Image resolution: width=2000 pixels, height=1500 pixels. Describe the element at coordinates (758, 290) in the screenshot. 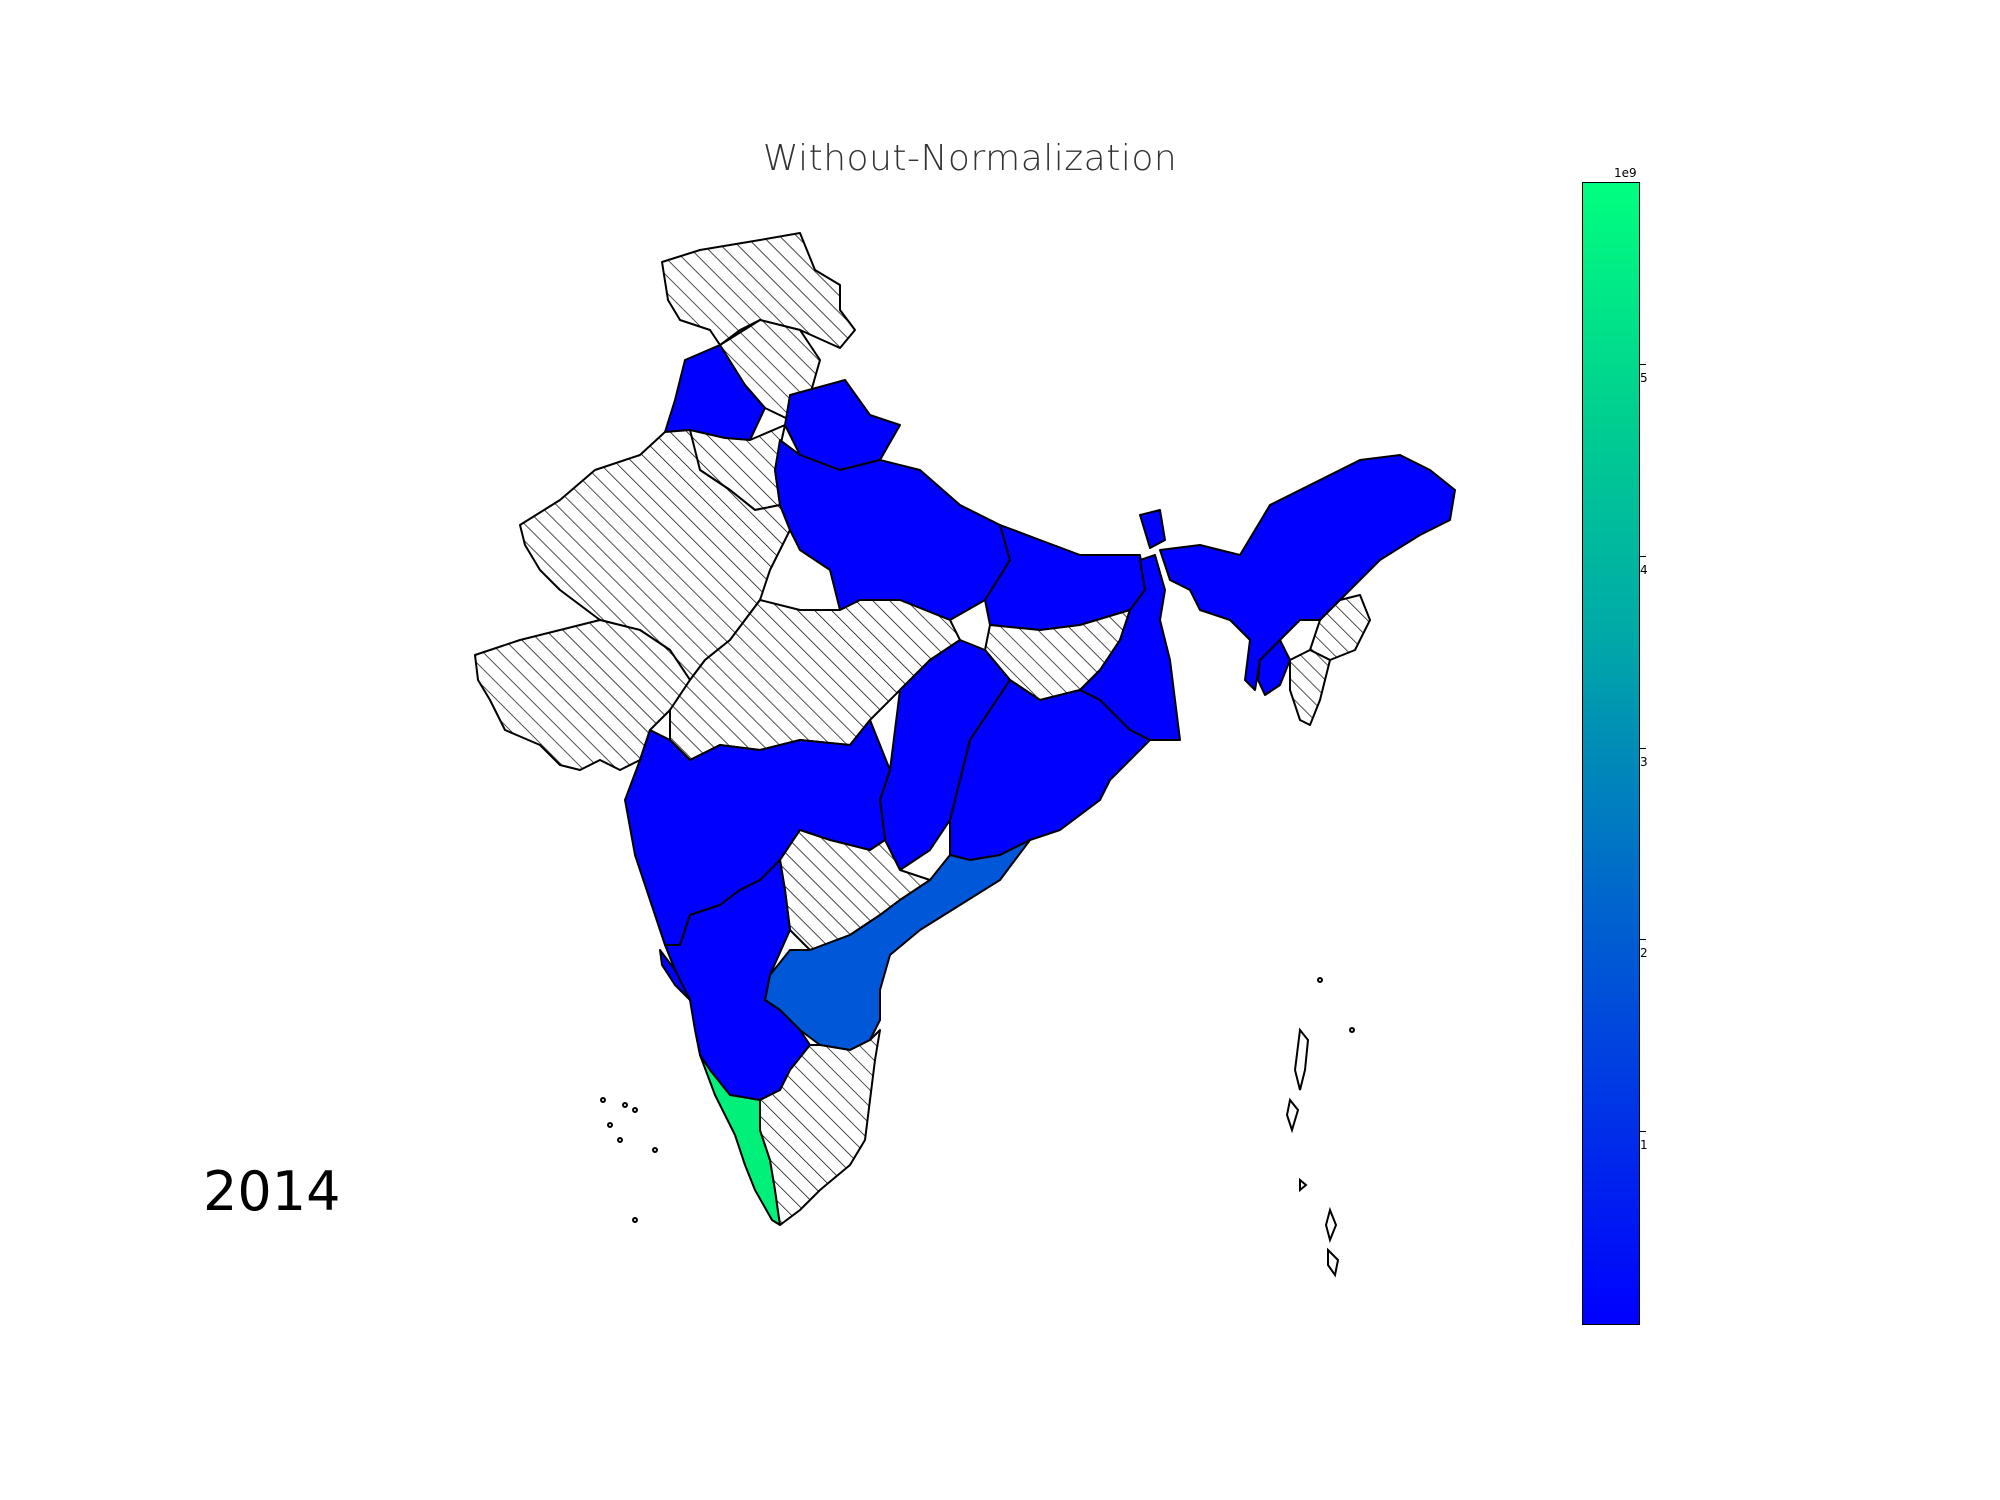

I see `region-jammu-kashmir` at that location.